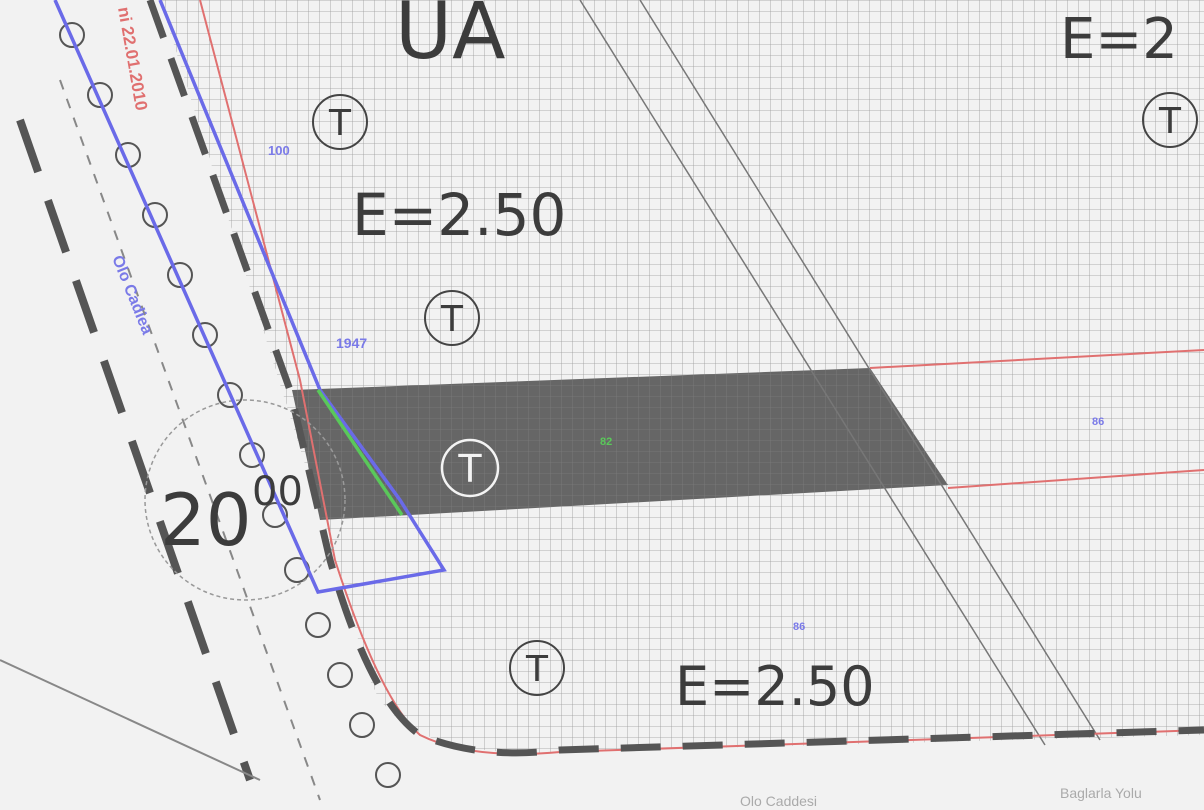 This screenshot has width=1204, height=810. I want to click on bottom-caption: Olo Caddesi, so click(778, 801).